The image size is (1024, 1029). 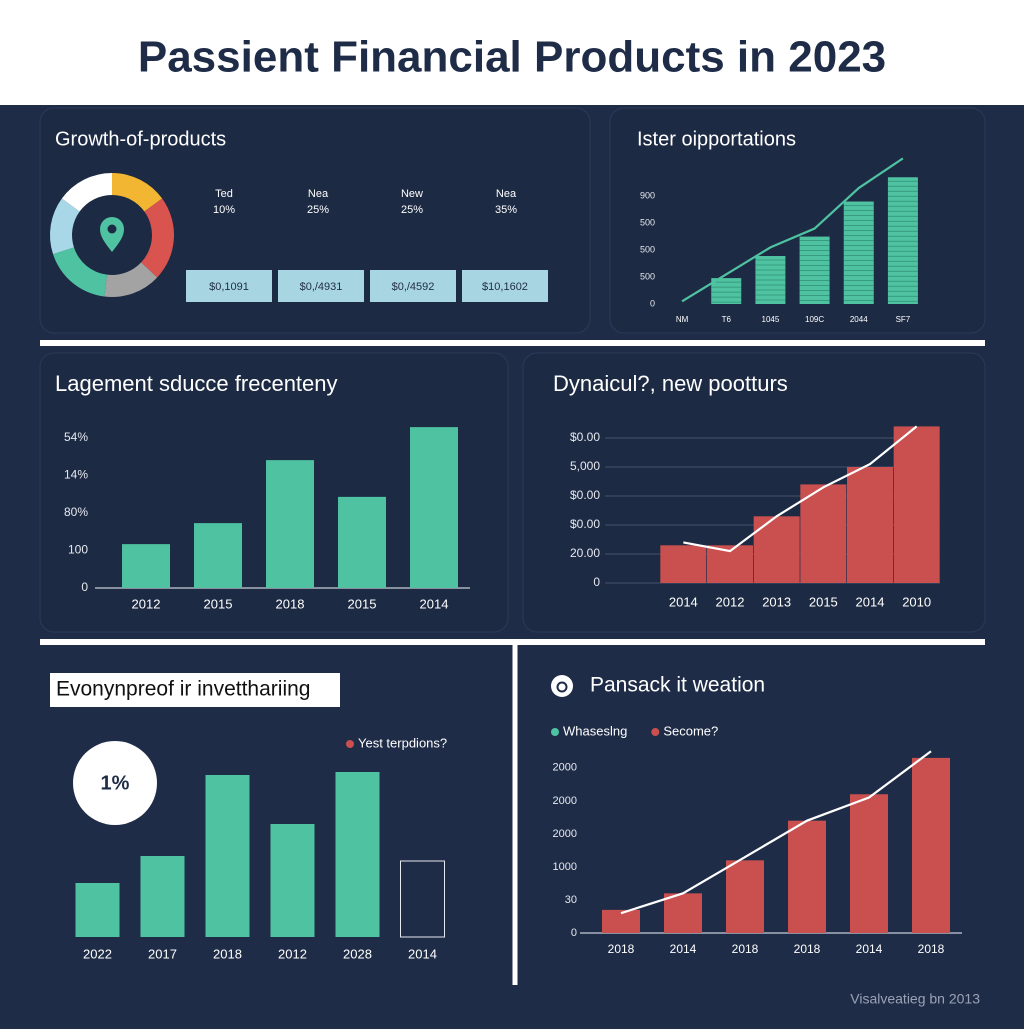 I want to click on stat-label: New, so click(x=412, y=194).